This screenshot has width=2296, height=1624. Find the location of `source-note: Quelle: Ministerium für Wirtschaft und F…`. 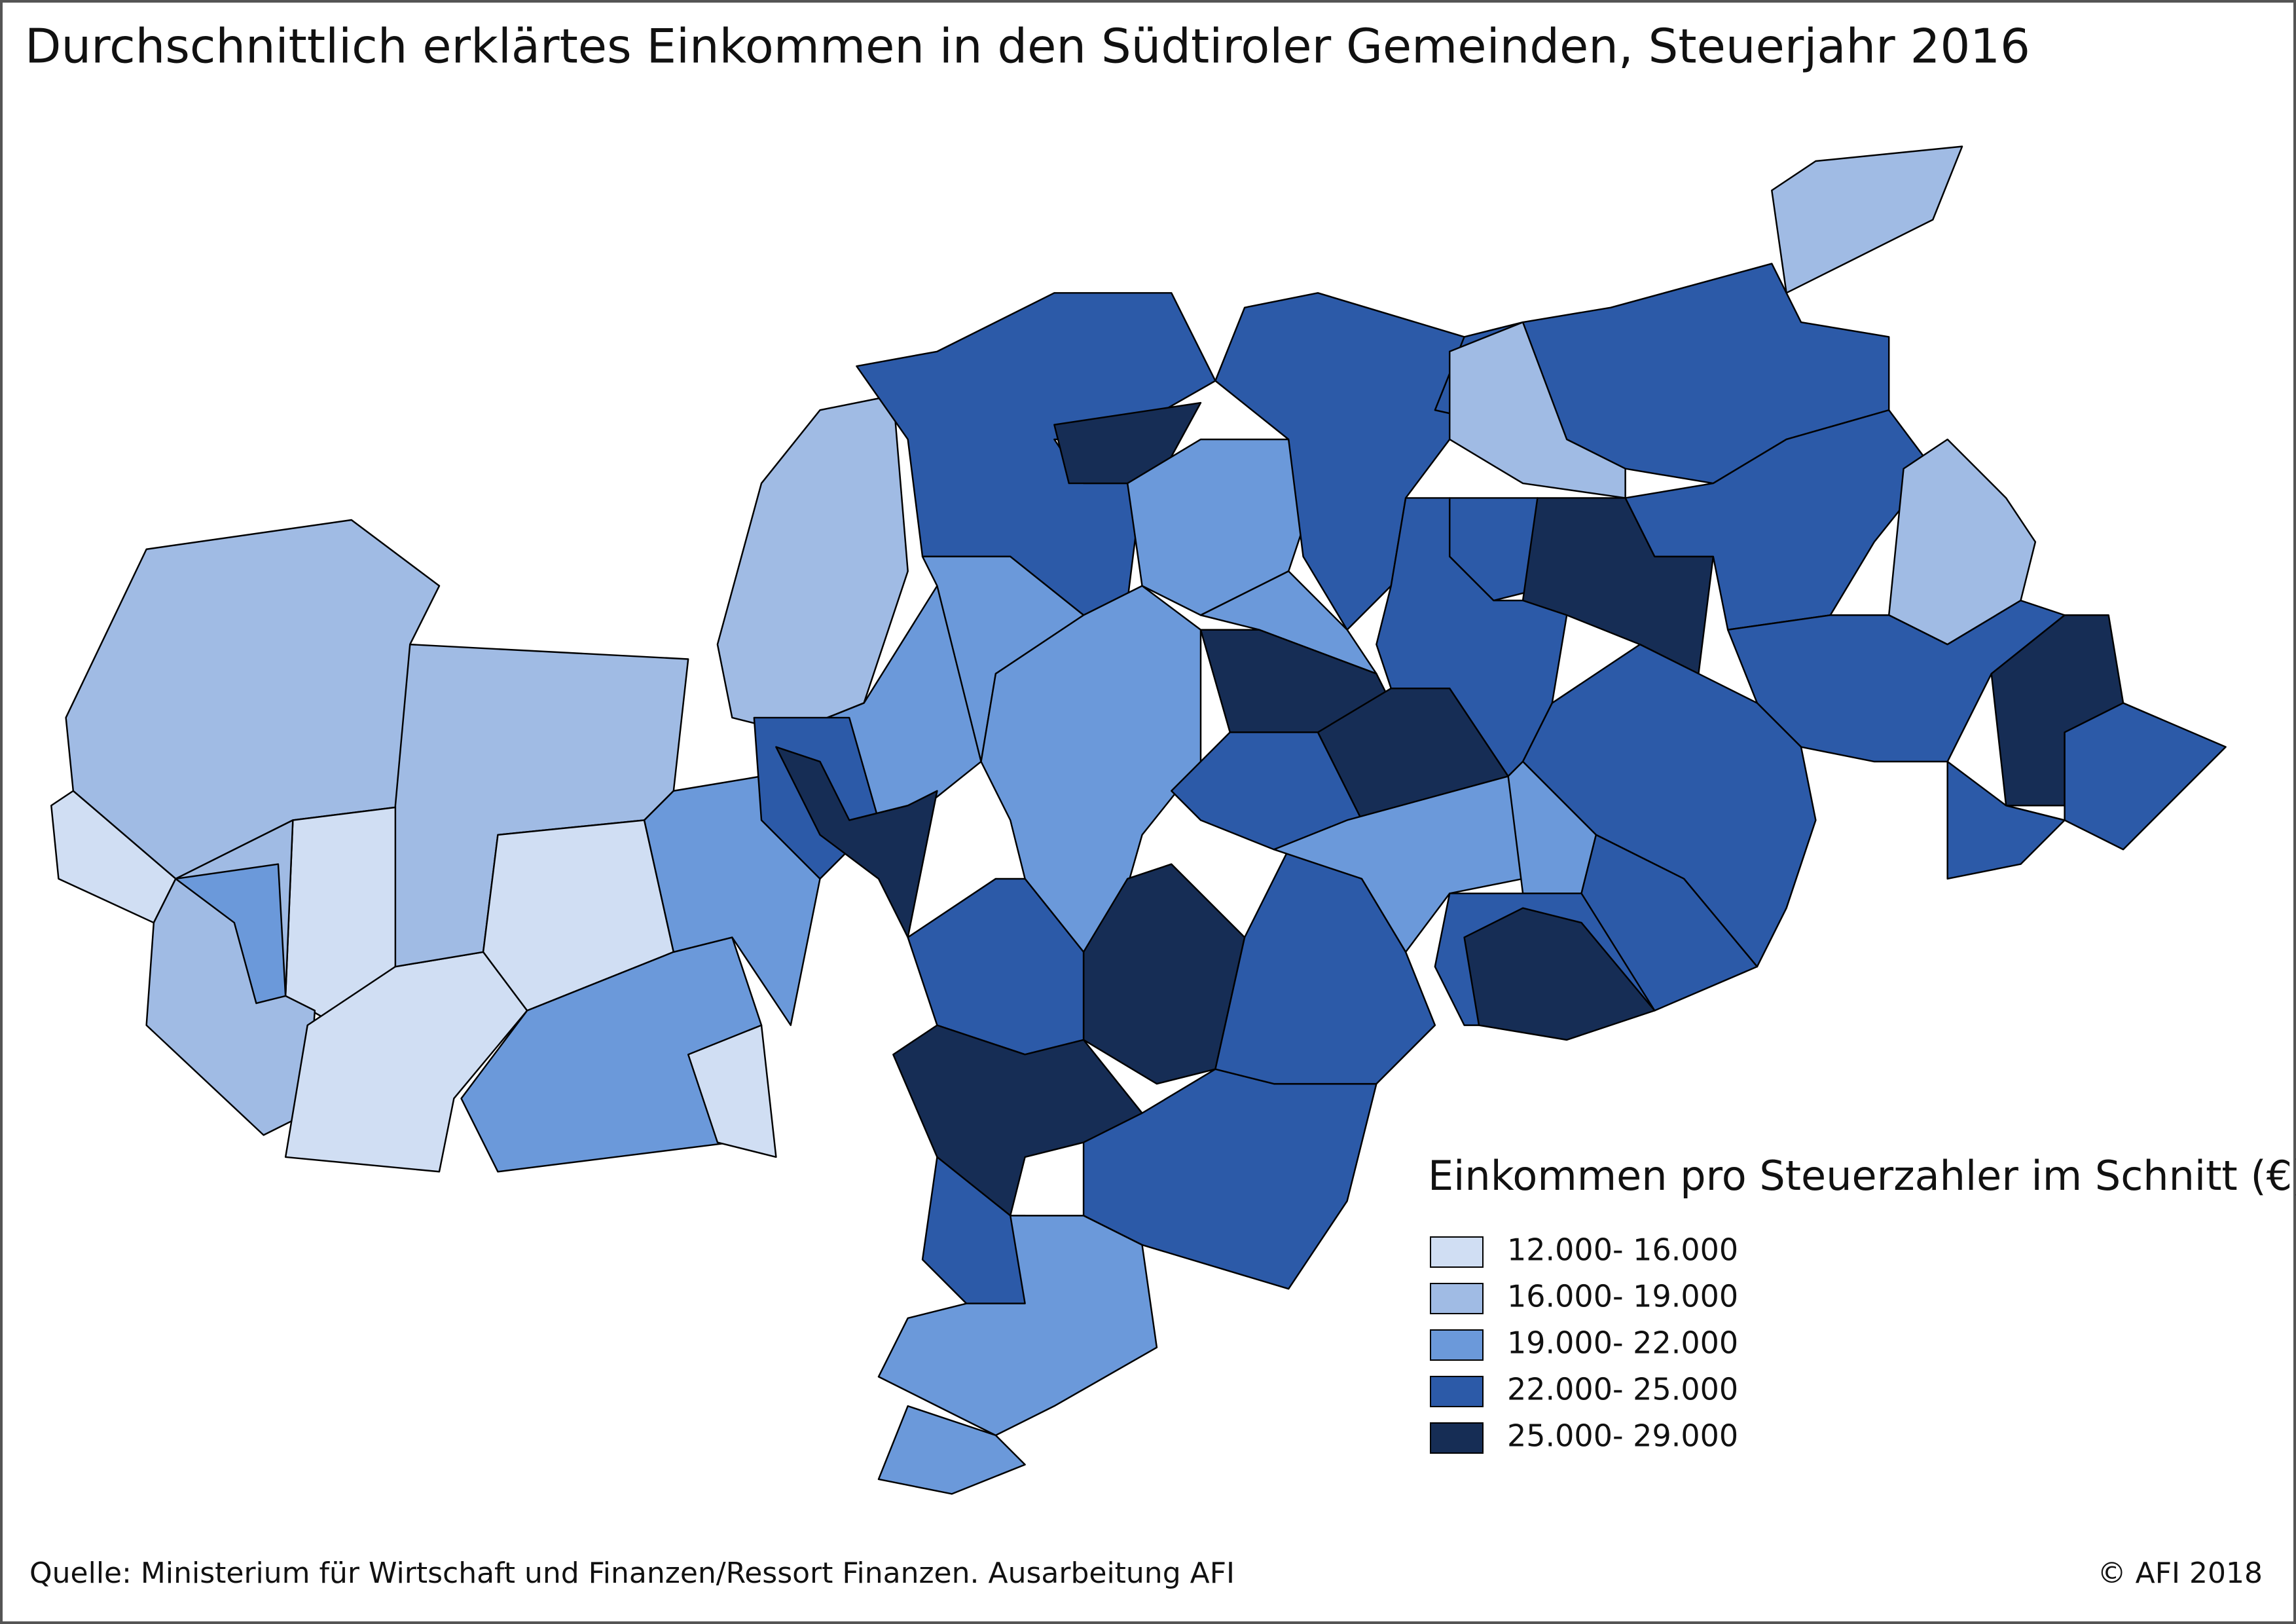

source-note: Quelle: Ministerium für Wirtschaft und F… is located at coordinates (632, 1573).